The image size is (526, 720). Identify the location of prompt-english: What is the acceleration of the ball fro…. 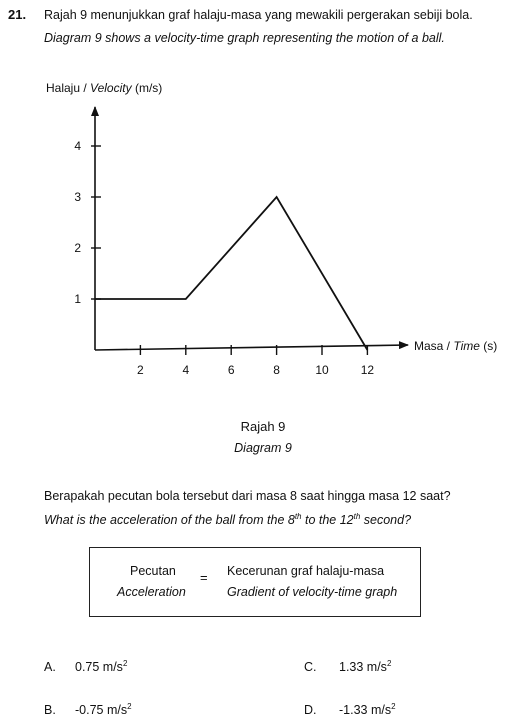
(227, 520).